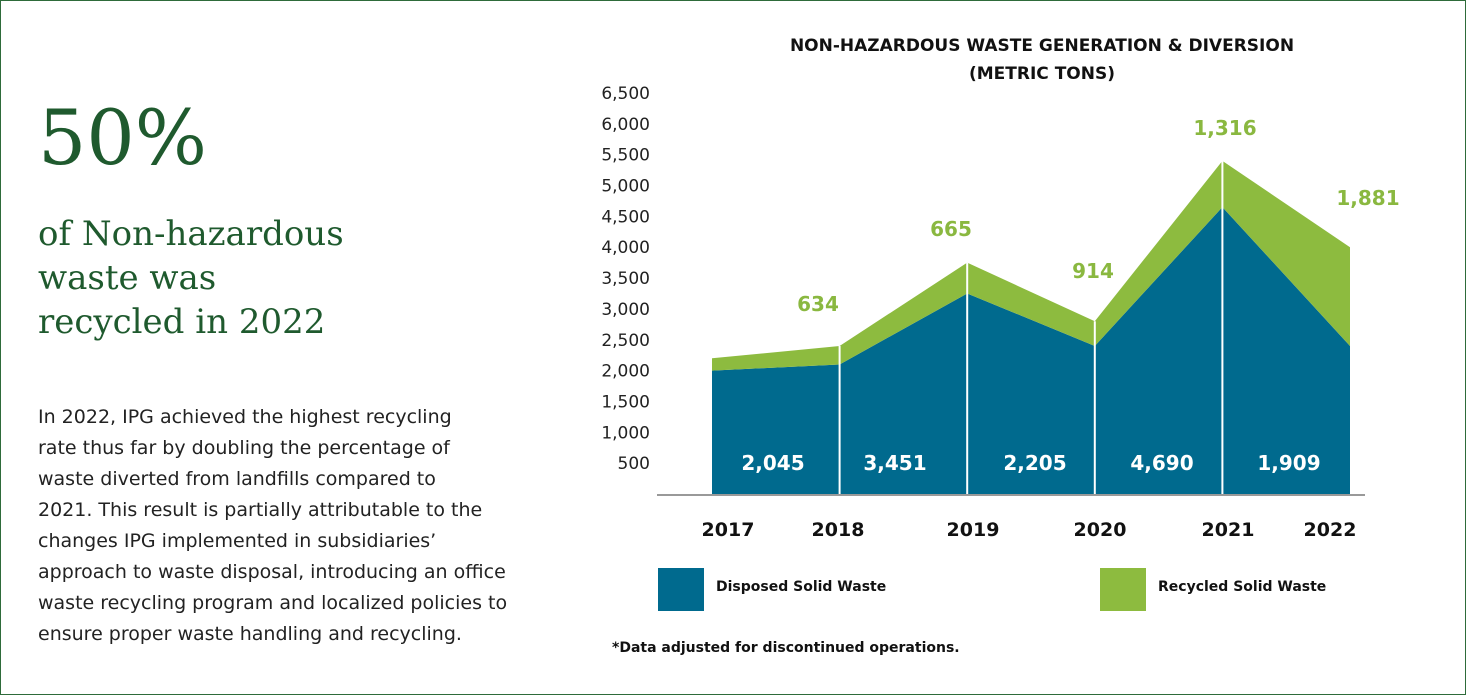  What do you see at coordinates (1242, 587) in the screenshot?
I see `legend-label: Recycled Solid Waste` at bounding box center [1242, 587].